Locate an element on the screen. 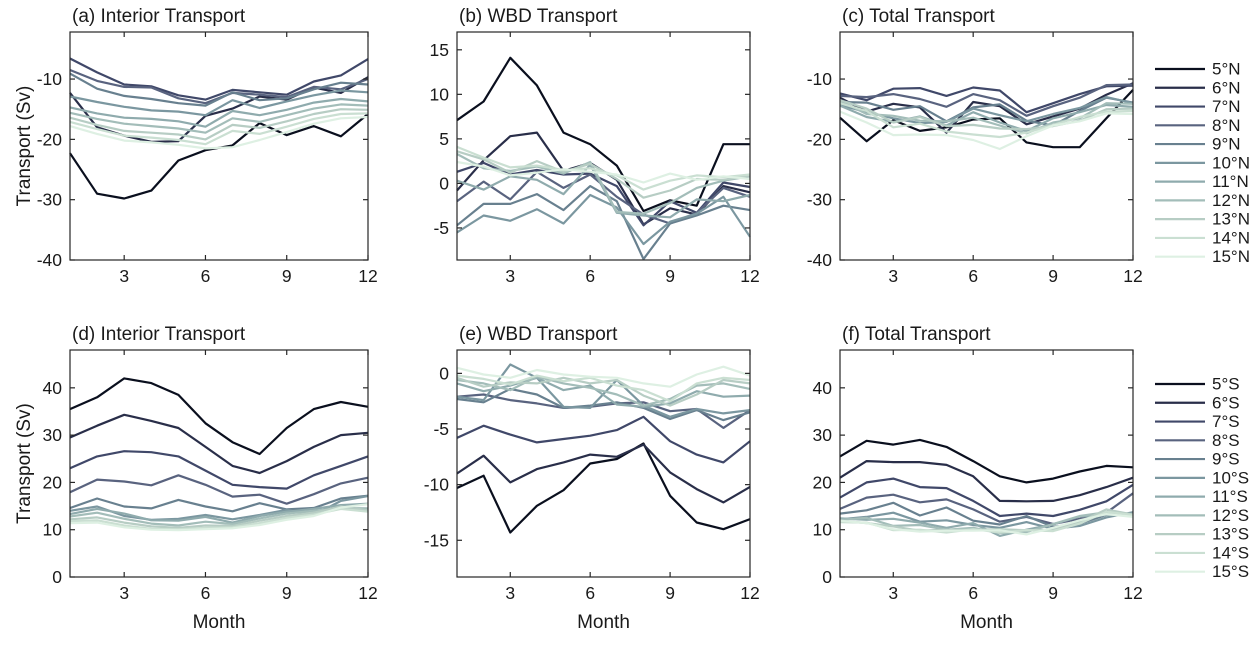 The height and width of the screenshot is (648, 1256). panel-title: (c) Total Transport is located at coordinates (918, 16).